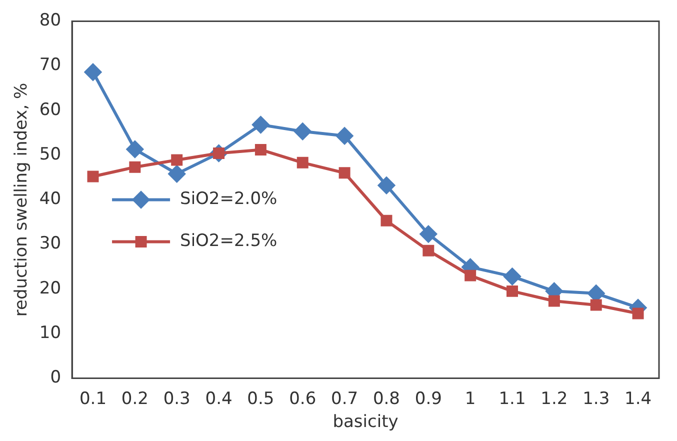 This screenshot has width=677, height=441. What do you see at coordinates (470, 398) in the screenshot?
I see `x-tick-label: 1` at bounding box center [470, 398].